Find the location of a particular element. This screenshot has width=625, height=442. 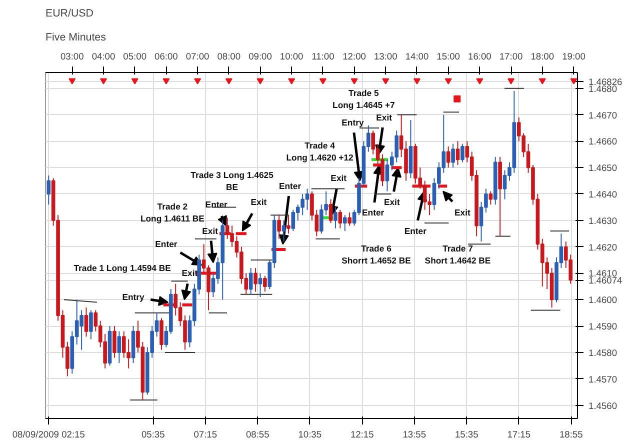

x-tick-label: 10:35 is located at coordinates (310, 435).